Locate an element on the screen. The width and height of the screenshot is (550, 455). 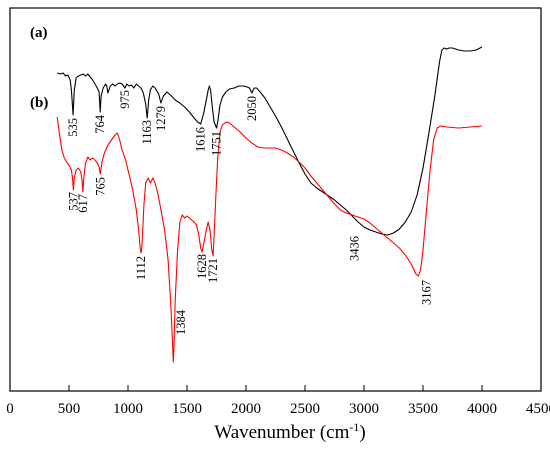
panel-label: (a) is located at coordinates (39, 33).